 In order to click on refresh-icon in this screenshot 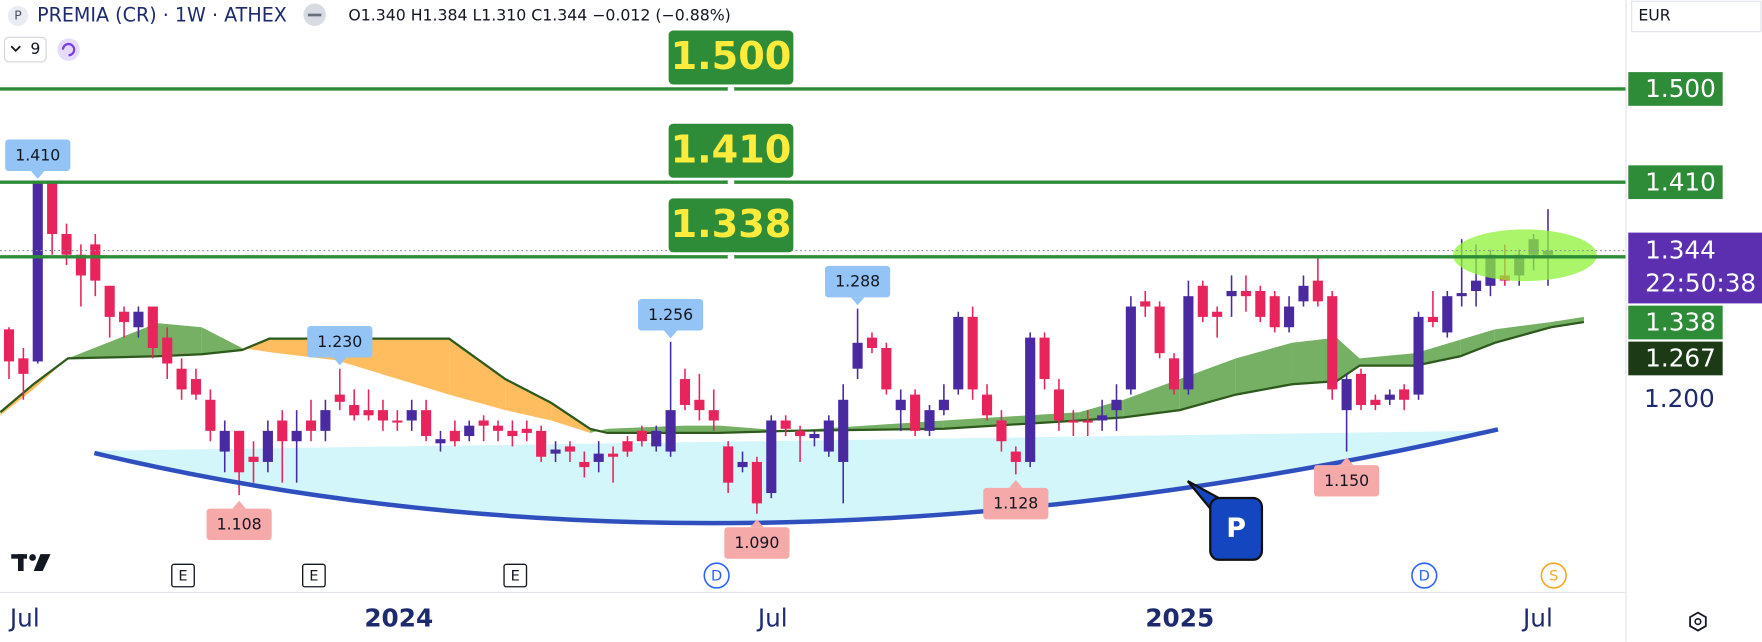, I will do `click(68, 49)`.